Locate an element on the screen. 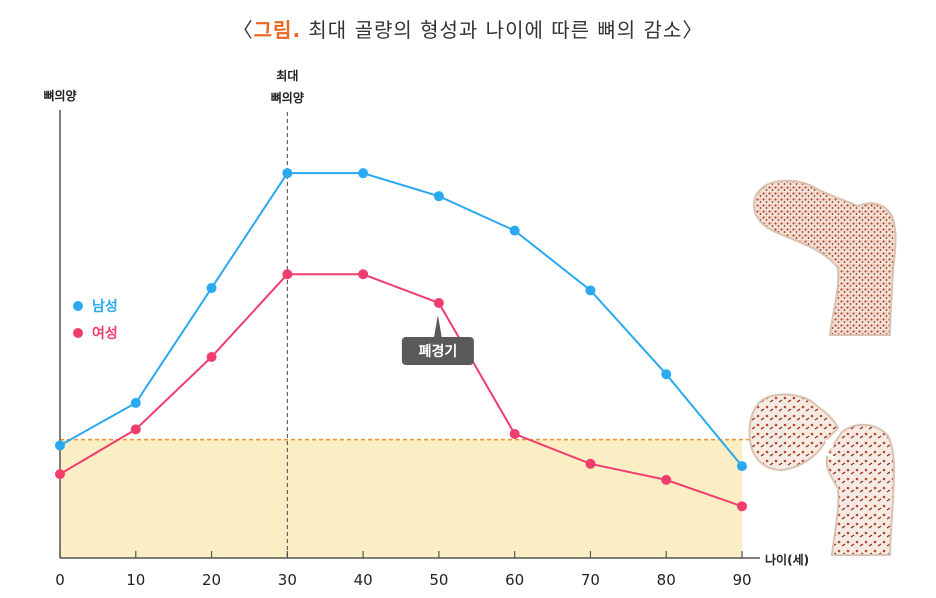  peak-label-line2: 뼈의양 is located at coordinates (287, 97).